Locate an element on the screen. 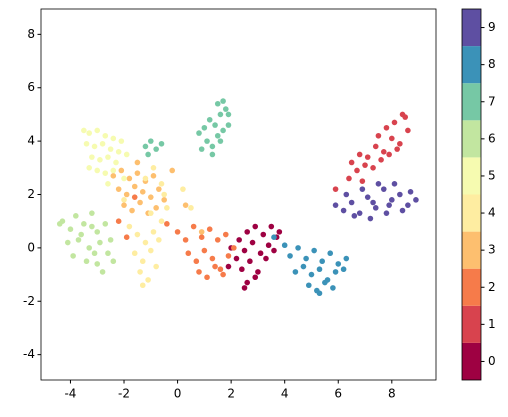 Image resolution: width=508 pixels, height=417 pixels. x-tick-label: 4 is located at coordinates (285, 394).